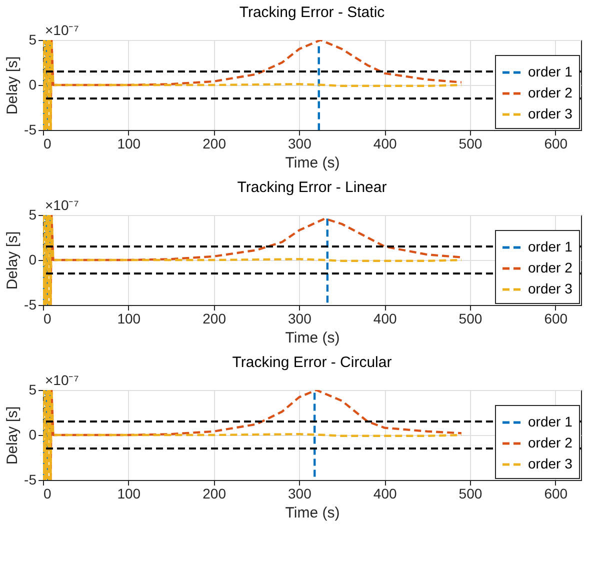 The width and height of the screenshot is (605, 562). I want to click on chart-title: Tracking Error - Static, so click(312, 12).